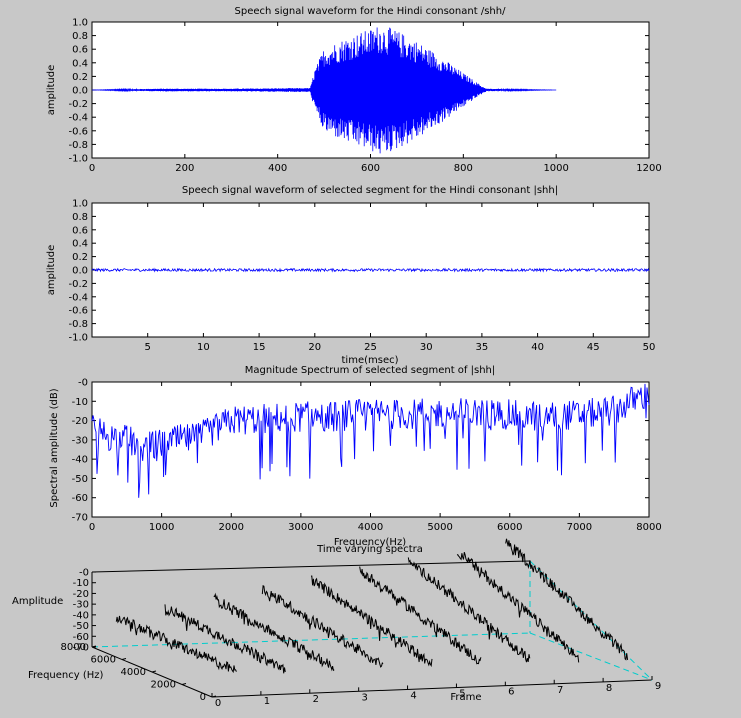 The image size is (741, 718). What do you see at coordinates (314, 347) in the screenshot?
I see `x-tick-label: 20` at bounding box center [314, 347].